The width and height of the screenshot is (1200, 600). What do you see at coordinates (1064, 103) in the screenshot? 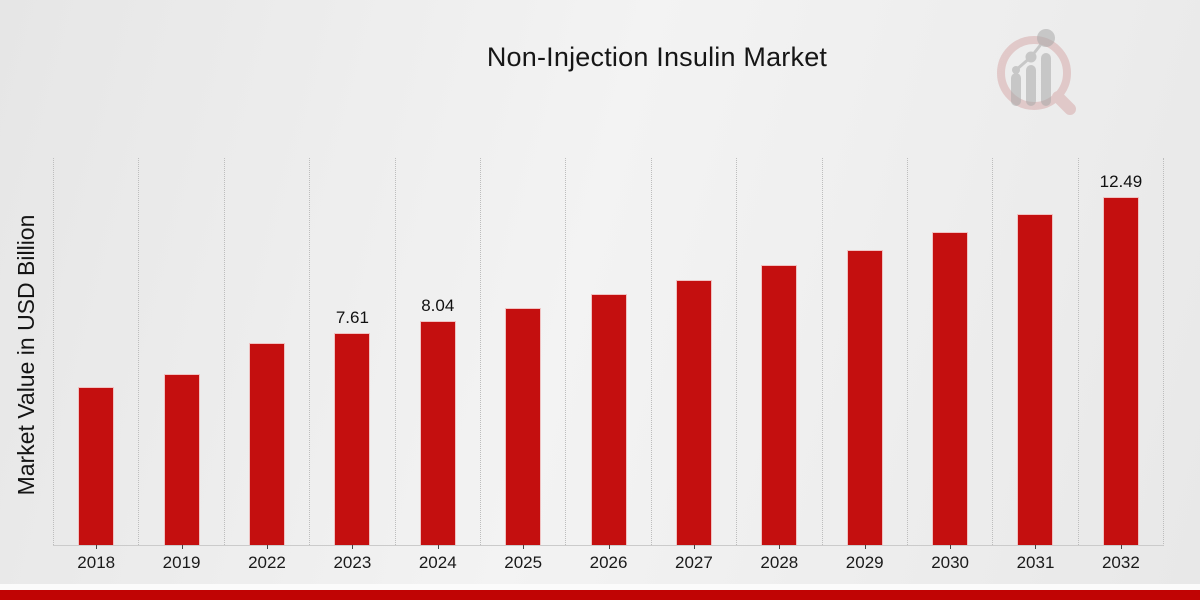
I see `magnifier-handle` at bounding box center [1064, 103].